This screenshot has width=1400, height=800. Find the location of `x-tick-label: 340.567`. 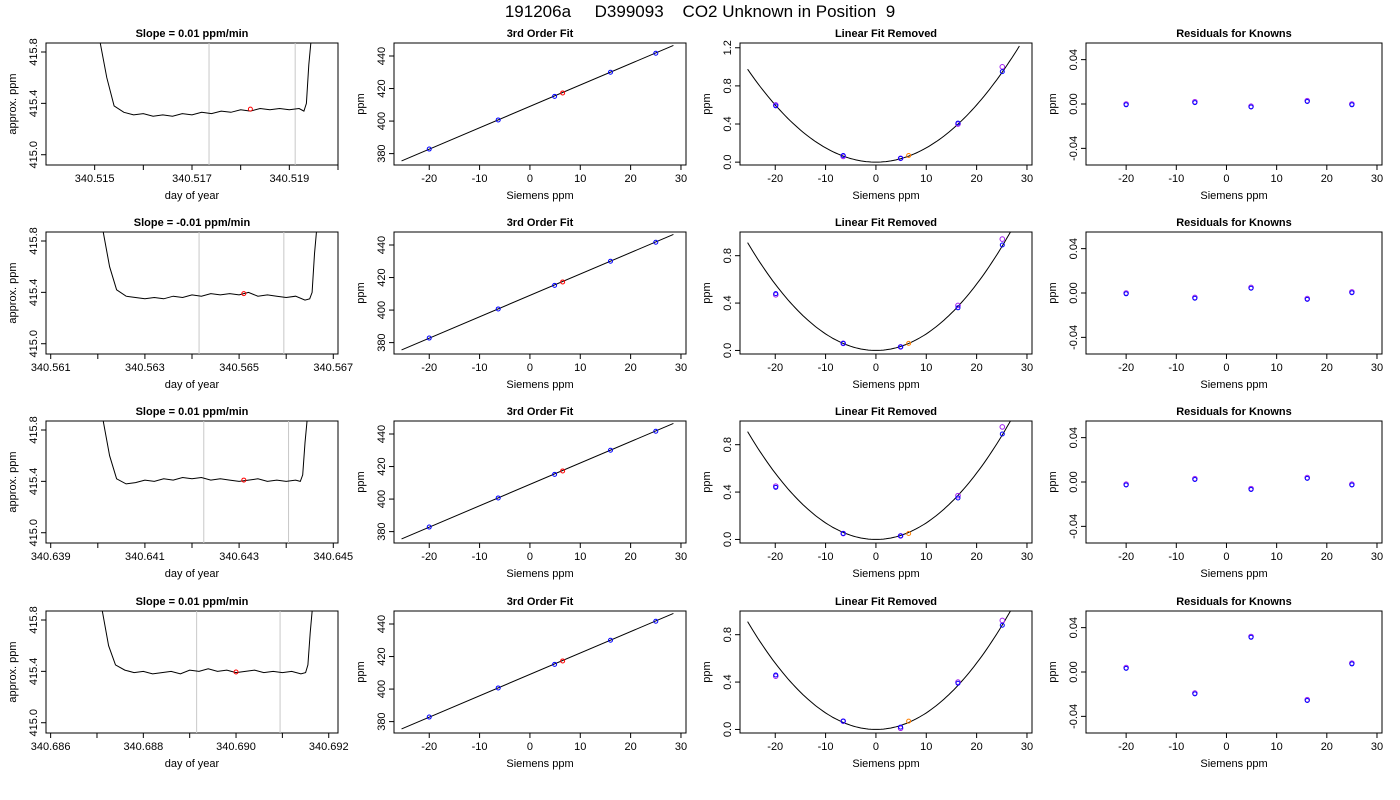

x-tick-label: 340.567 is located at coordinates (333, 368).